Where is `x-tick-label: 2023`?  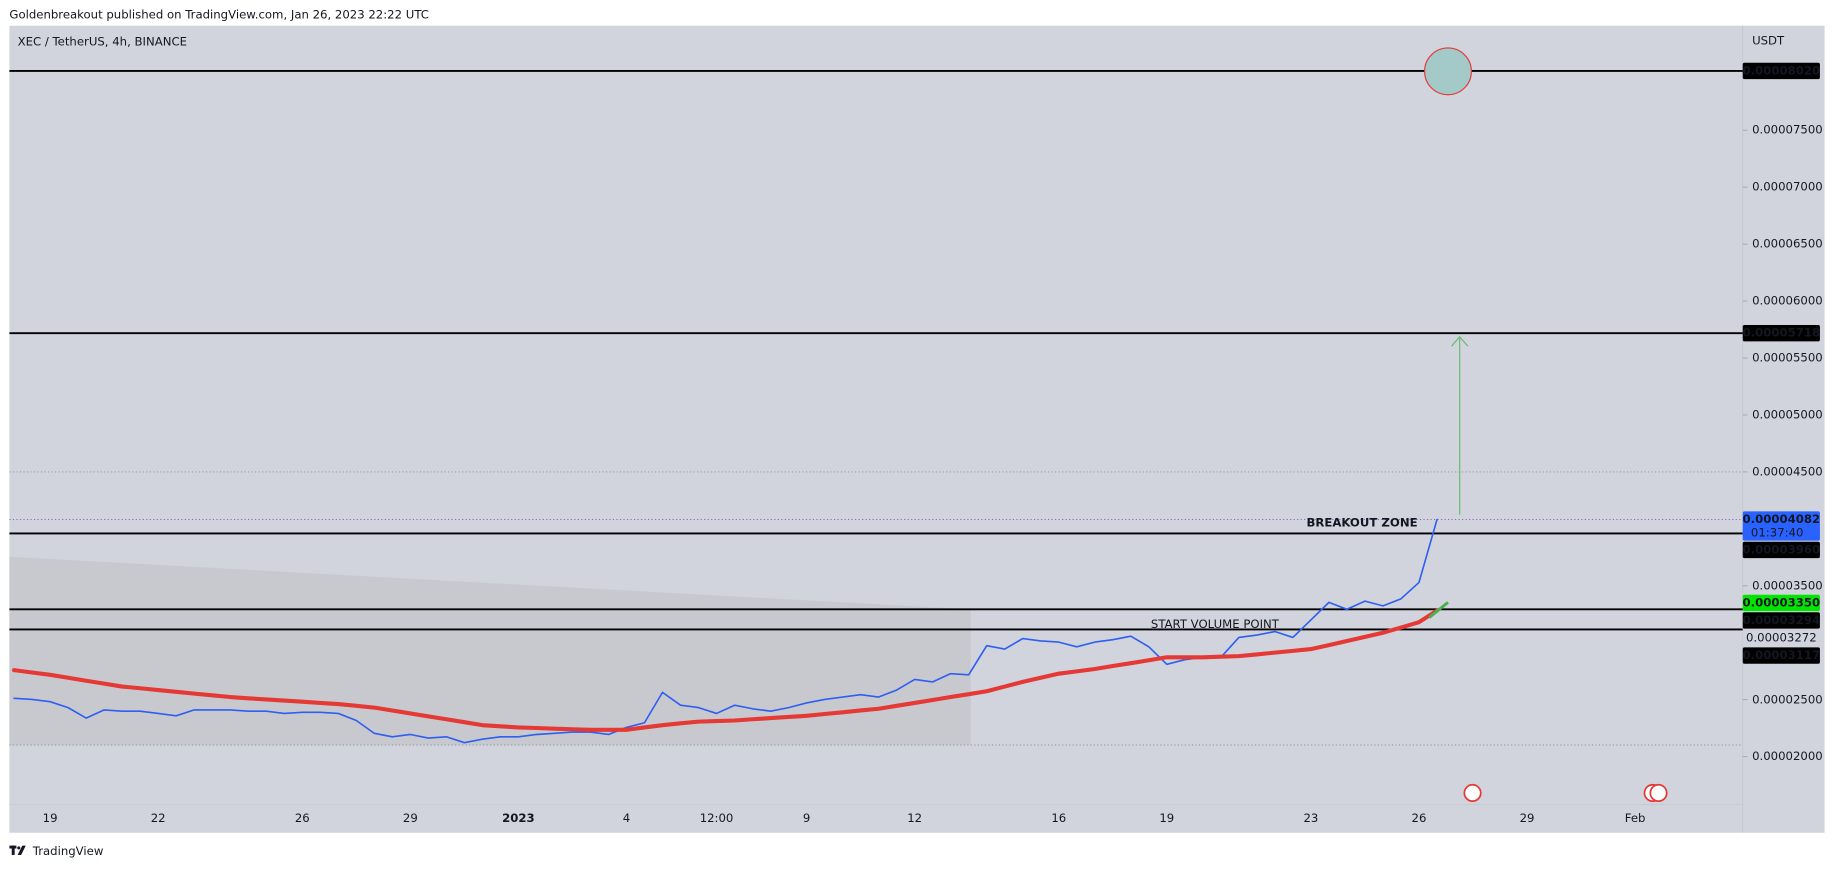 x-tick-label: 2023 is located at coordinates (518, 818).